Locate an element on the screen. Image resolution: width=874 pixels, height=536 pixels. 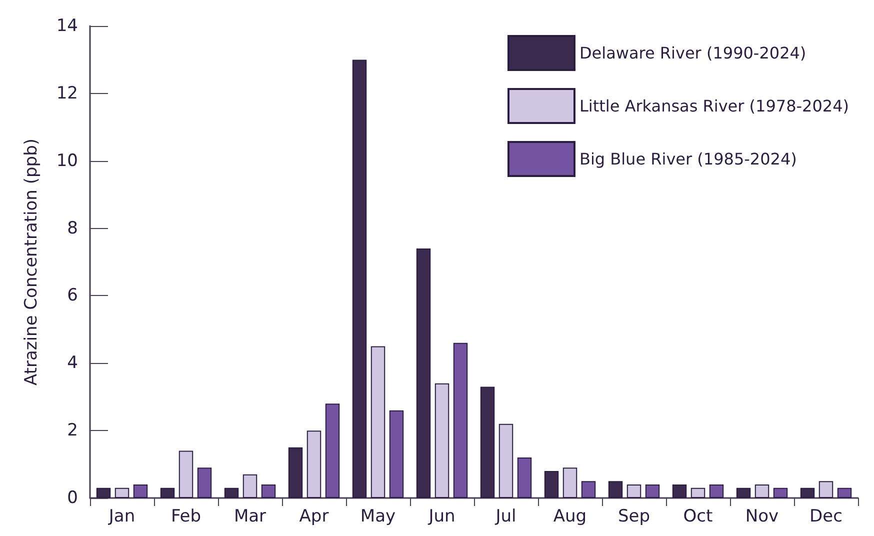
y-tick-label: 6 is located at coordinates (72, 296).